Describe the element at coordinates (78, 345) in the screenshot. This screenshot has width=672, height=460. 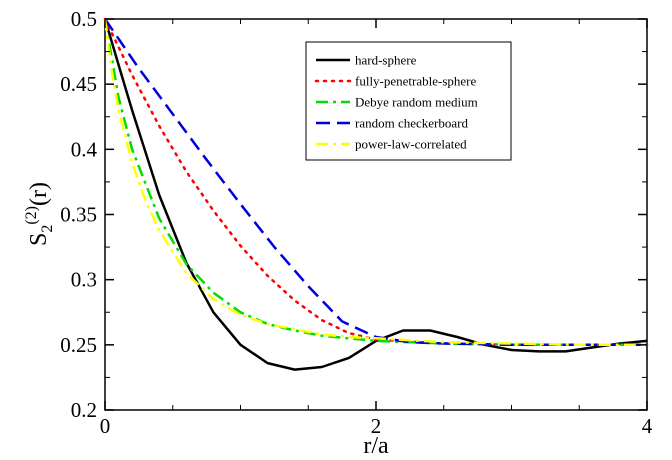
I see `y-tick-label: 0.25` at that location.